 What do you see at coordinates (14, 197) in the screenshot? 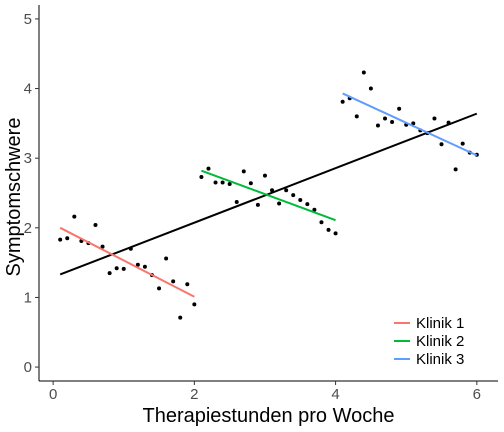
I see `y-axis-title: Symptomschwere` at bounding box center [14, 197].